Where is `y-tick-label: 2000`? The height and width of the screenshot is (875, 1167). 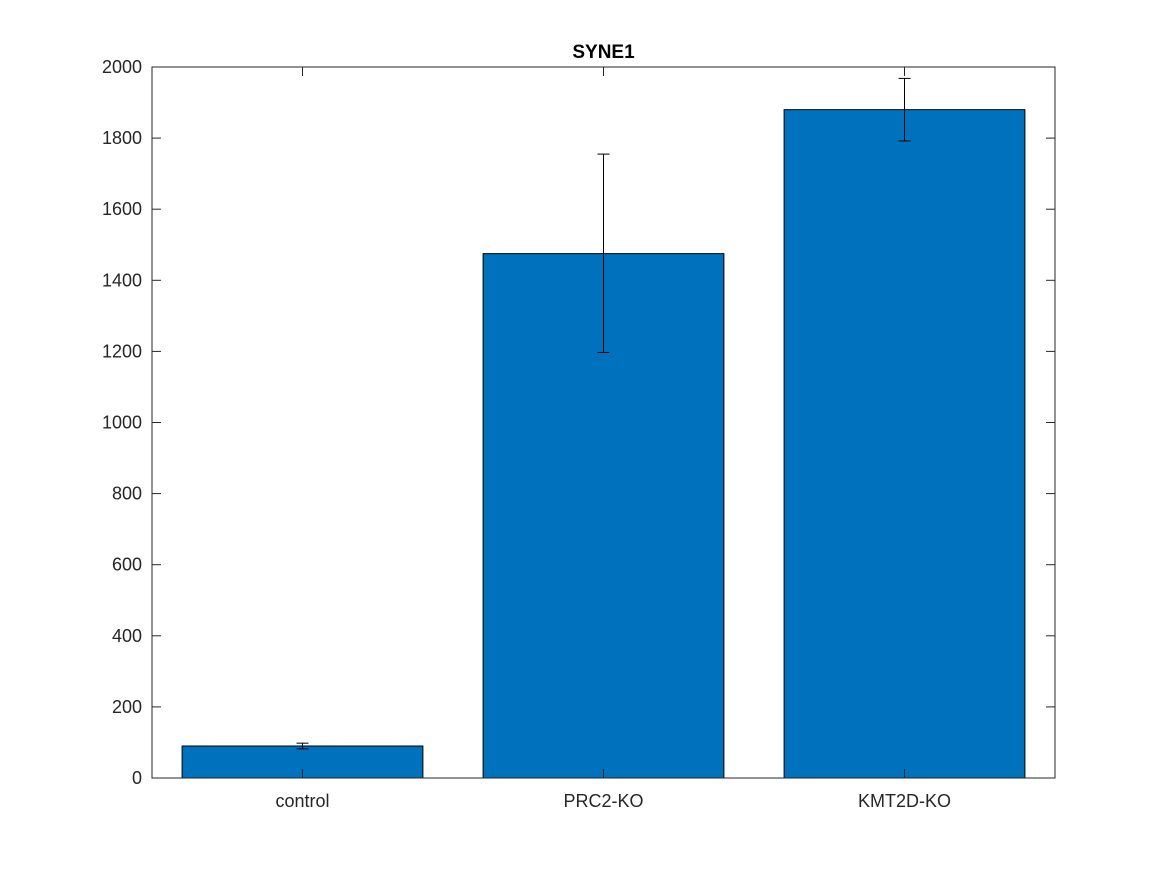 y-tick-label: 2000 is located at coordinates (122, 67).